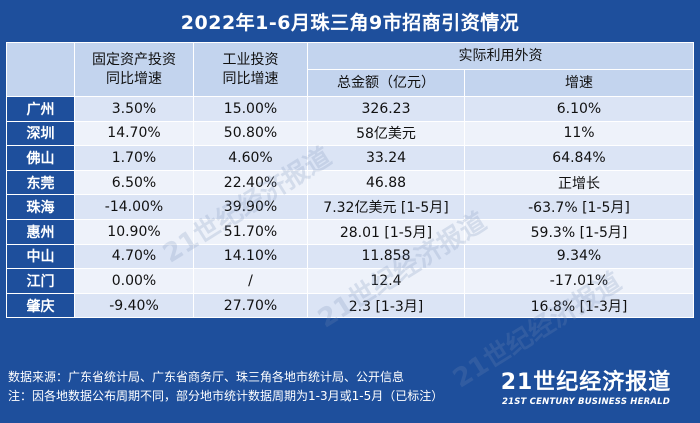  I want to click on fdi-total-cell: 12.4, so click(386, 281).